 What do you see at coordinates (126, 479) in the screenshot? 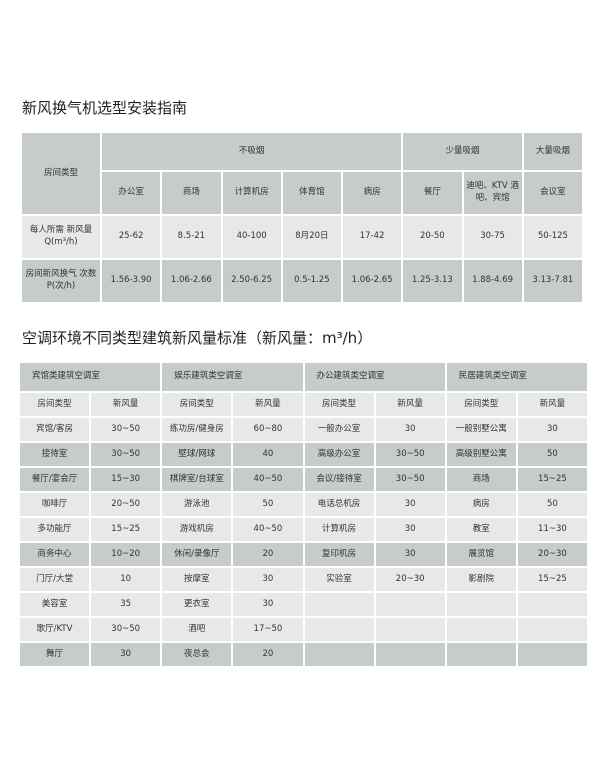
I see `fresh-air-cell: 15~30` at bounding box center [126, 479].